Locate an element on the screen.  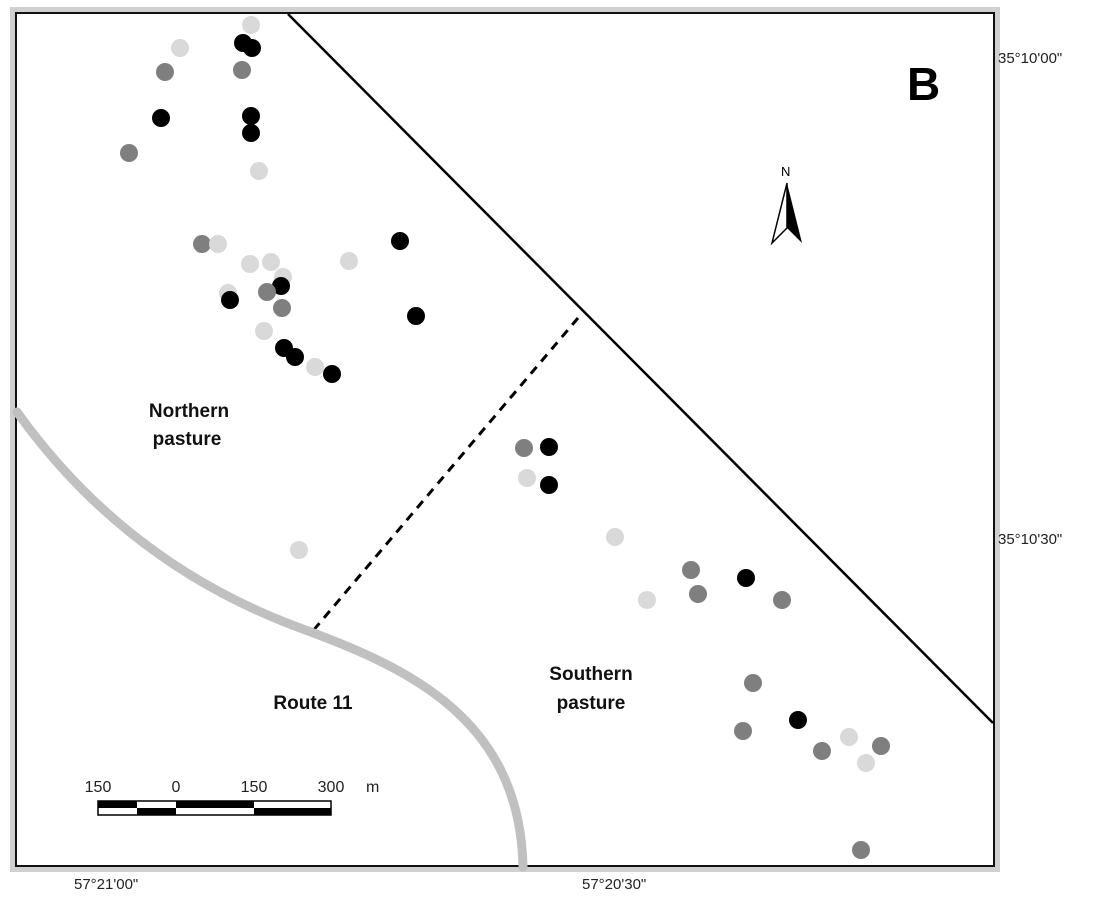
southern-pasture-label-line1: Southern is located at coordinates (590, 674).